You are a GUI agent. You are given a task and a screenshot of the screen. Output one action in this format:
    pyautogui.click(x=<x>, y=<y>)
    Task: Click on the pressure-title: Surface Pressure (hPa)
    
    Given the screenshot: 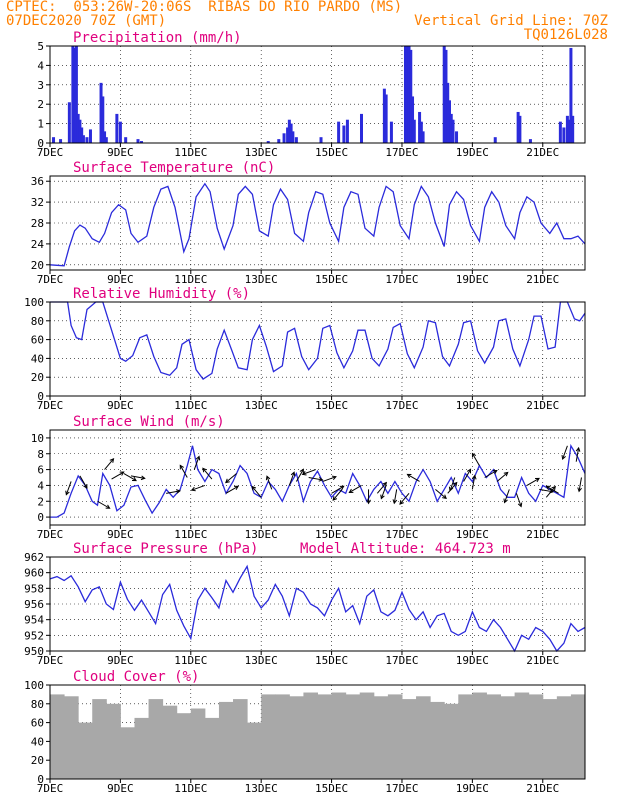 What is the action you would take?
    pyautogui.click(x=165, y=549)
    